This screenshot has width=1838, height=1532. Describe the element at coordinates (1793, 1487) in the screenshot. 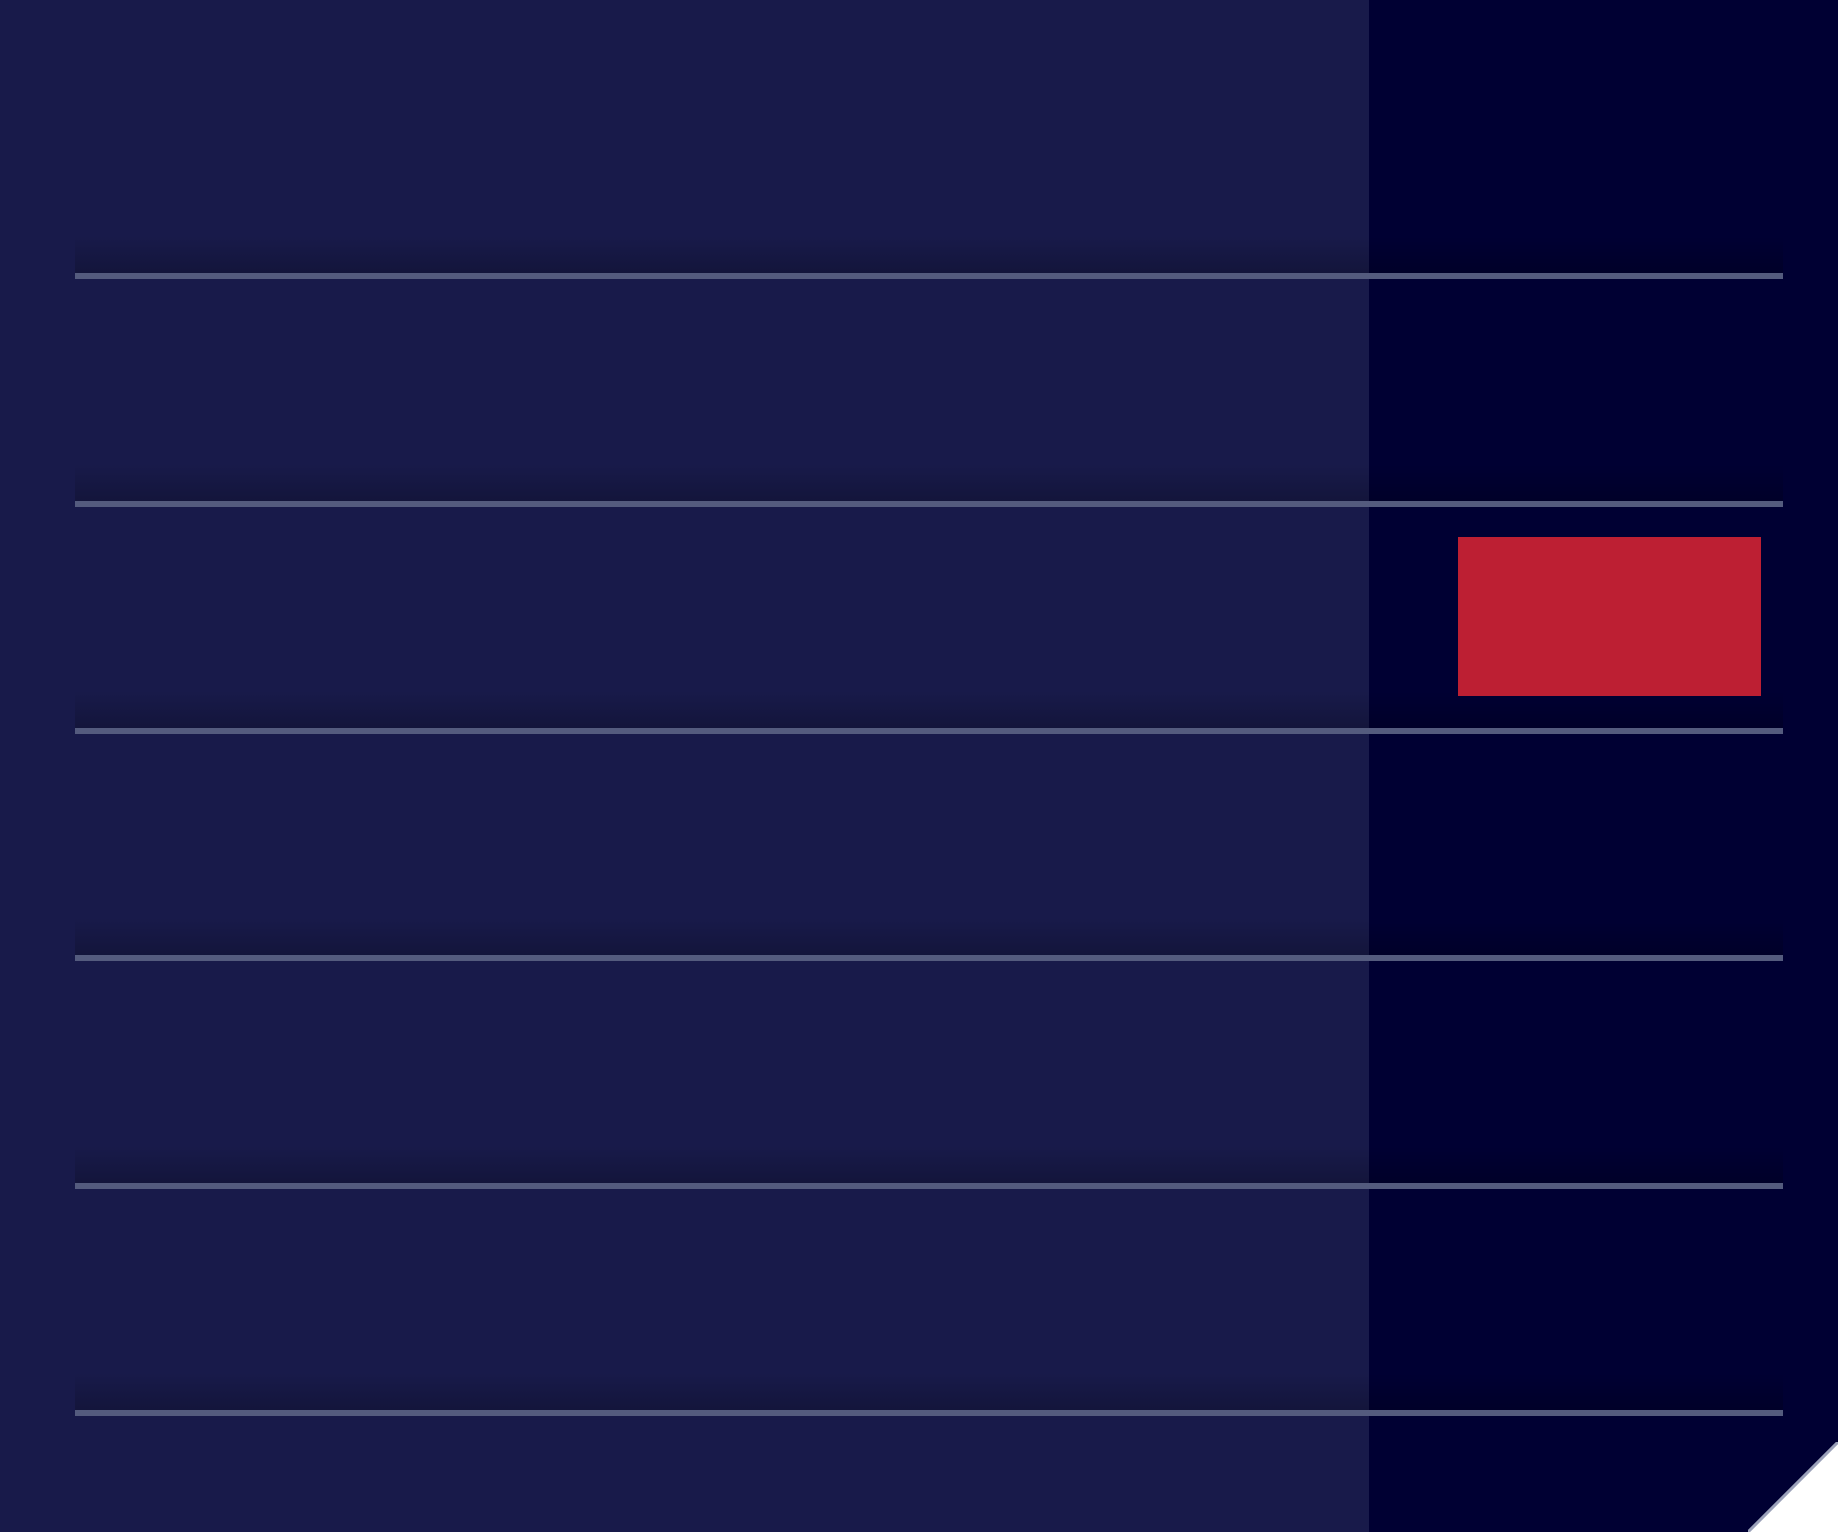

I see `page-curl-icon` at that location.